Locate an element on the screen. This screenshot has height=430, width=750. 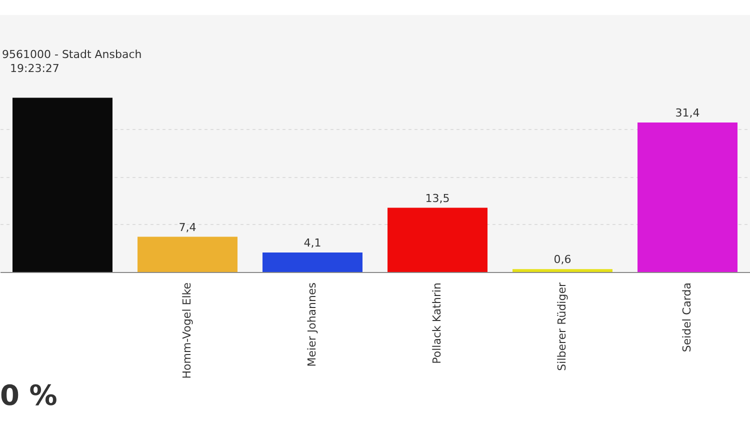
x-tick-label: Meier Johannes is located at coordinates (312, 324).